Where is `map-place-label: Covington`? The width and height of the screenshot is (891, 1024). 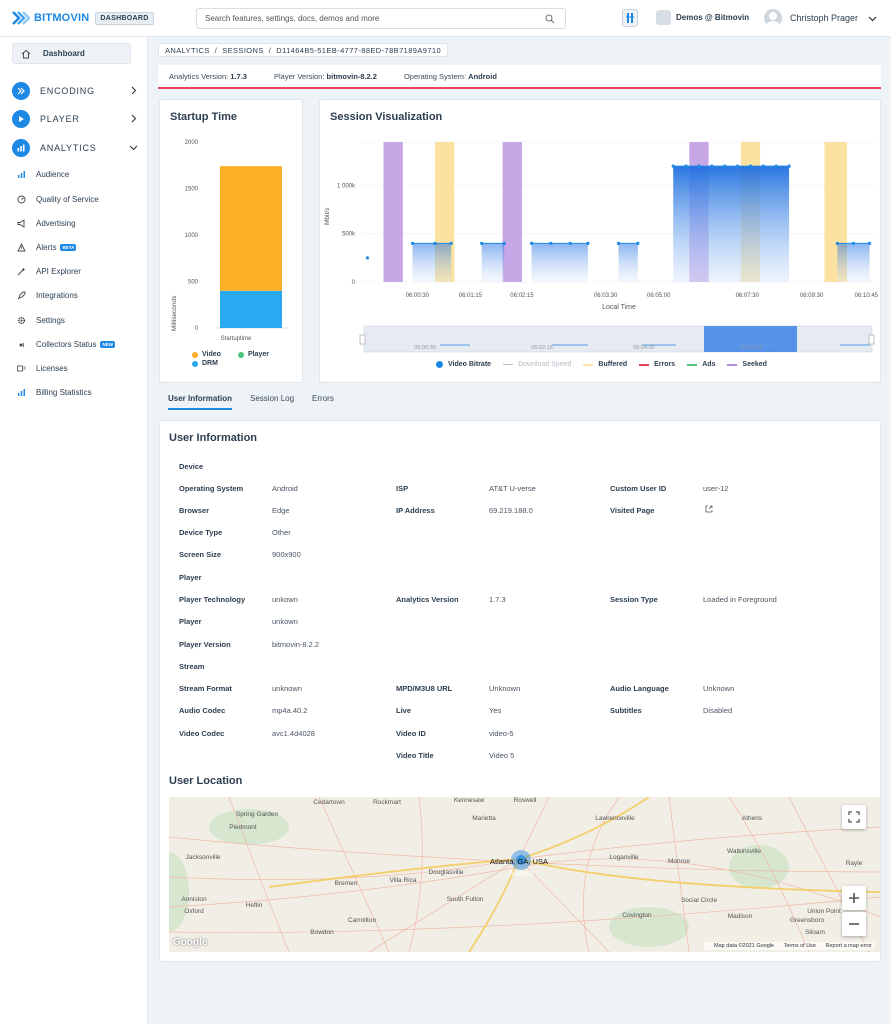
map-place-label: Covington is located at coordinates (637, 915).